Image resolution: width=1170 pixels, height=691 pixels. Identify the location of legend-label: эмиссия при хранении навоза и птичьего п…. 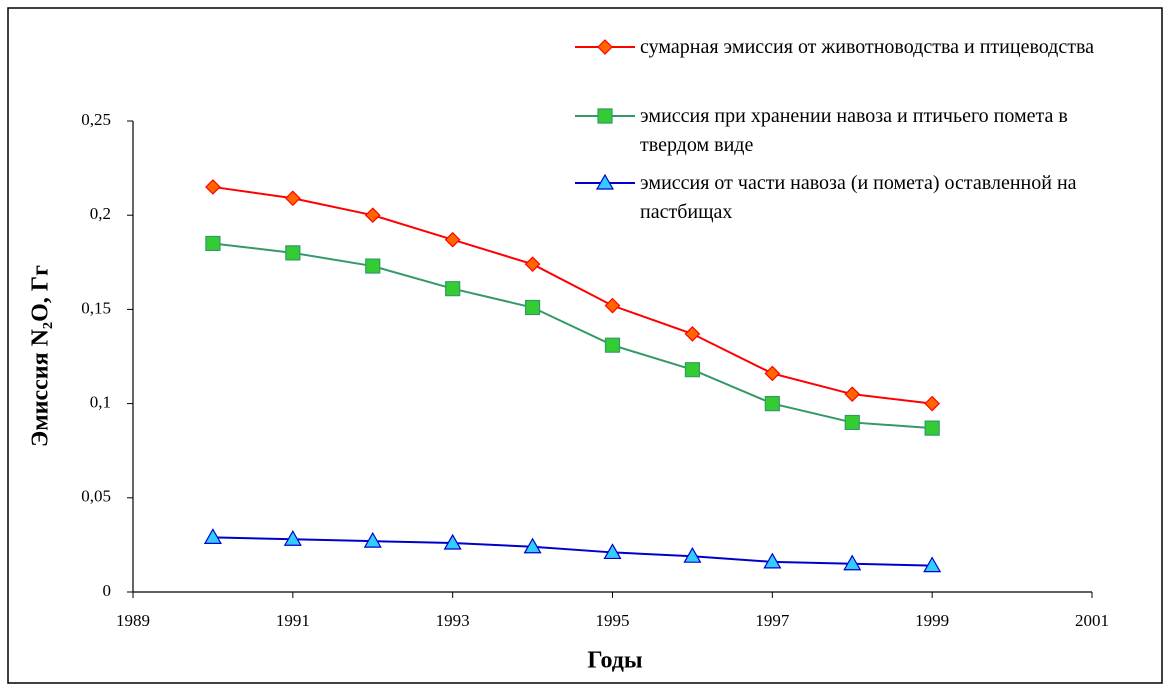
(854, 130).